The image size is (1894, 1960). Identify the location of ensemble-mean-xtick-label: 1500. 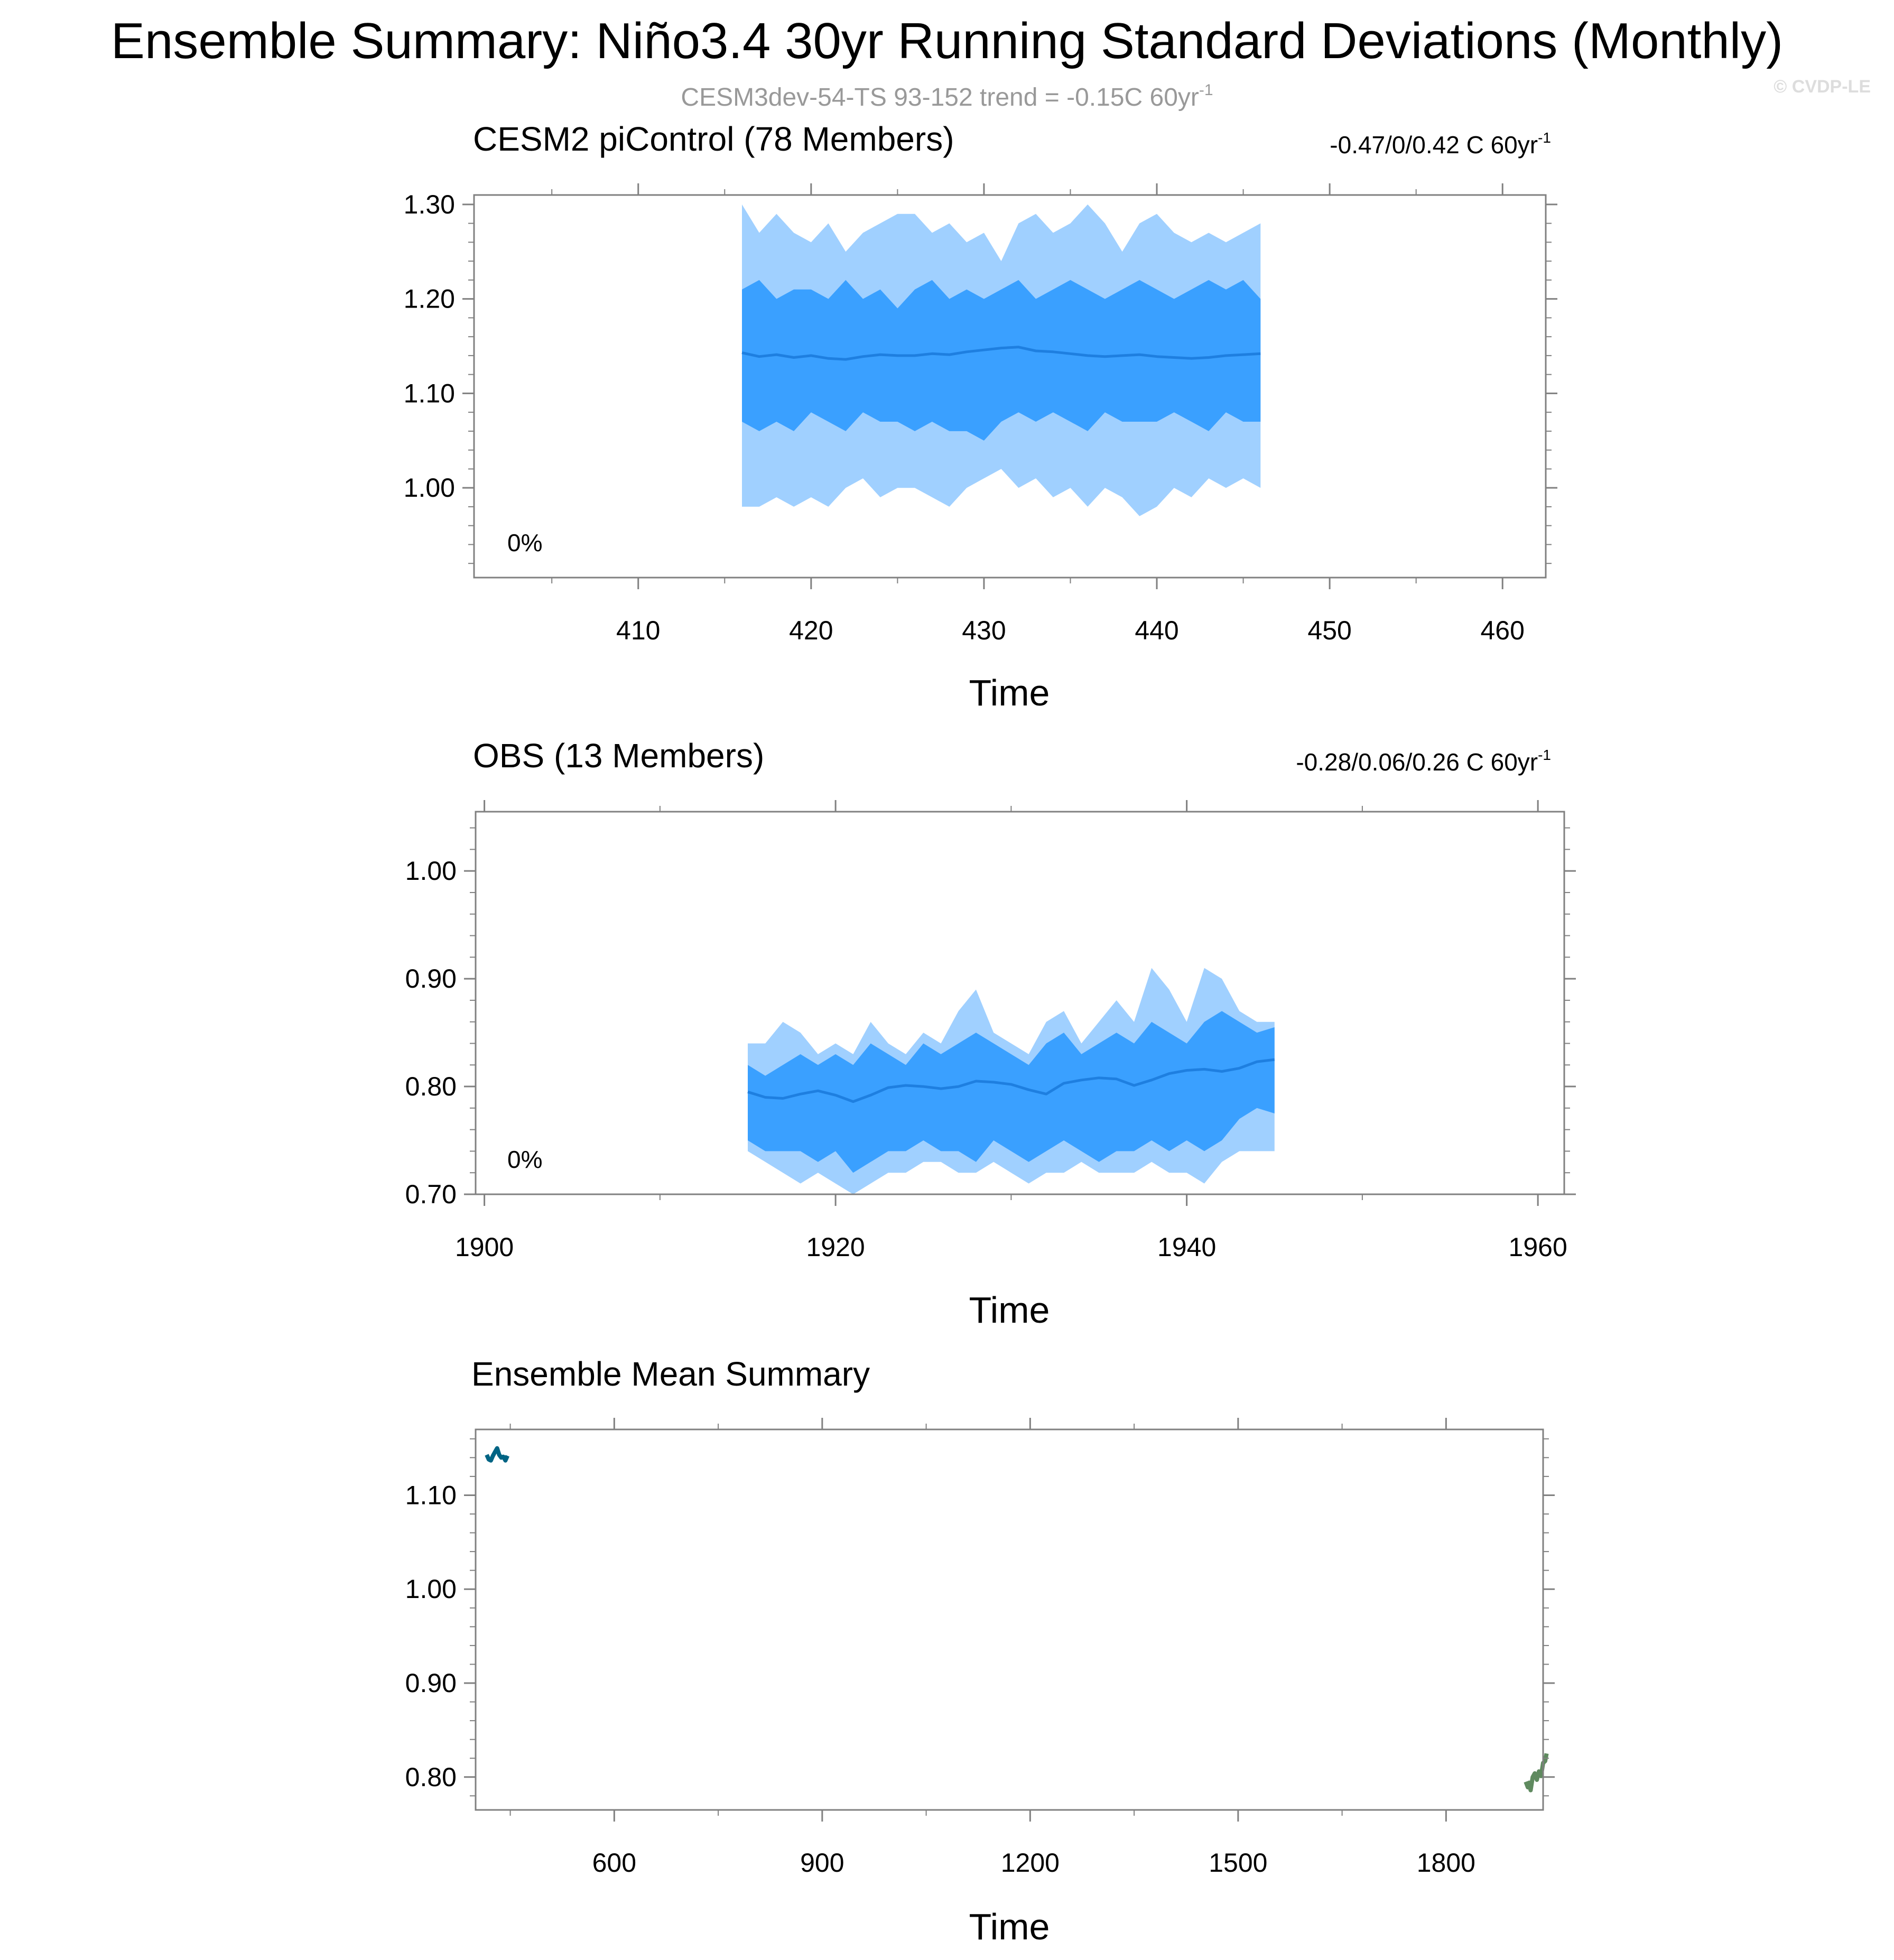
(1238, 1863).